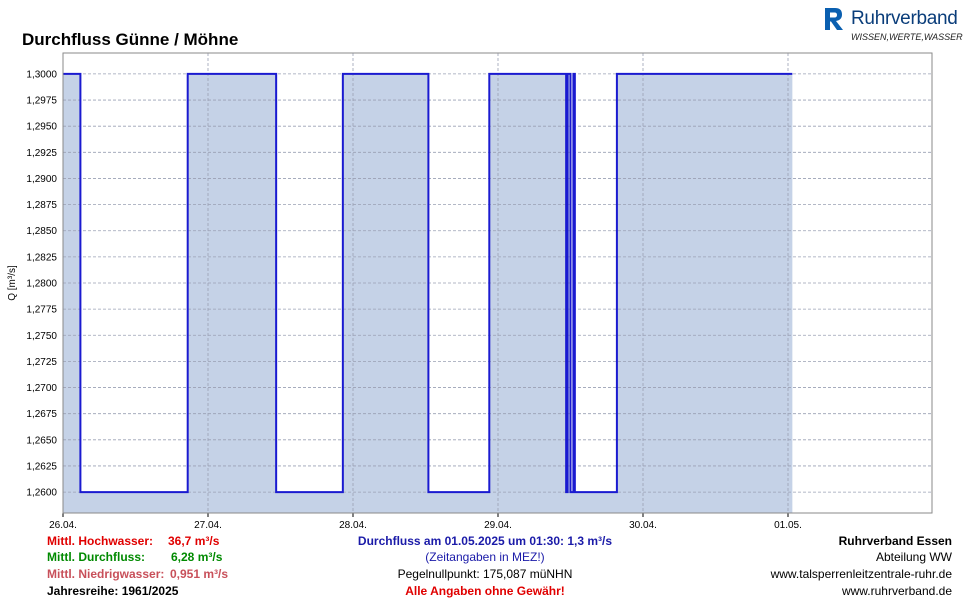 Image resolution: width=970 pixels, height=600 pixels. Describe the element at coordinates (41, 493) in the screenshot. I see `y-tick-label: 1,2600` at that location.